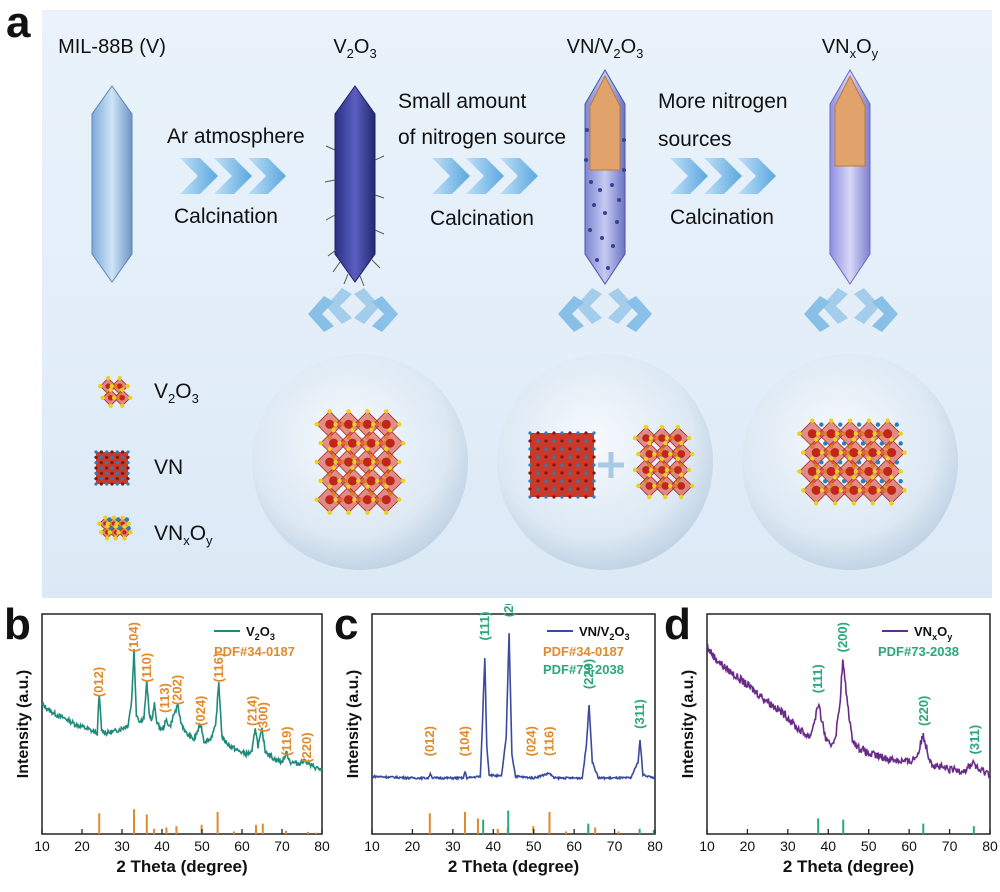 Image resolution: width=1000 pixels, height=892 pixels. I want to click on peak-label: (111), so click(817, 678).